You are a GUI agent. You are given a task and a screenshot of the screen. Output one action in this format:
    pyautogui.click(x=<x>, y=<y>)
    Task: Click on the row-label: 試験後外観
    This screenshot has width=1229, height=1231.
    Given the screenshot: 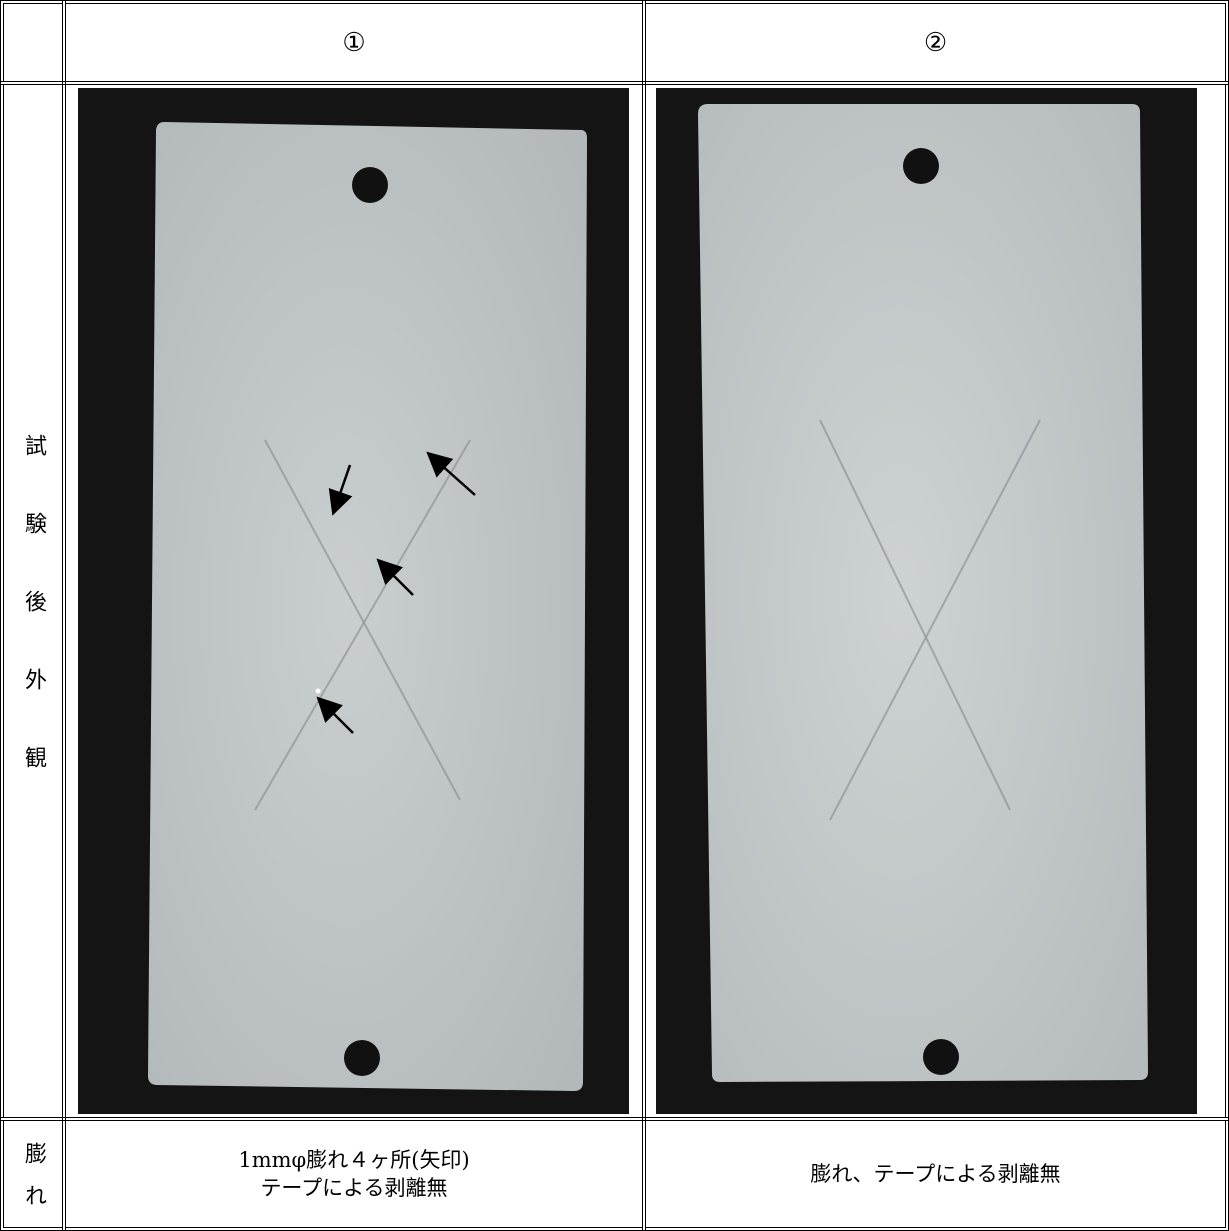 What is the action you would take?
    pyautogui.click(x=33, y=629)
    